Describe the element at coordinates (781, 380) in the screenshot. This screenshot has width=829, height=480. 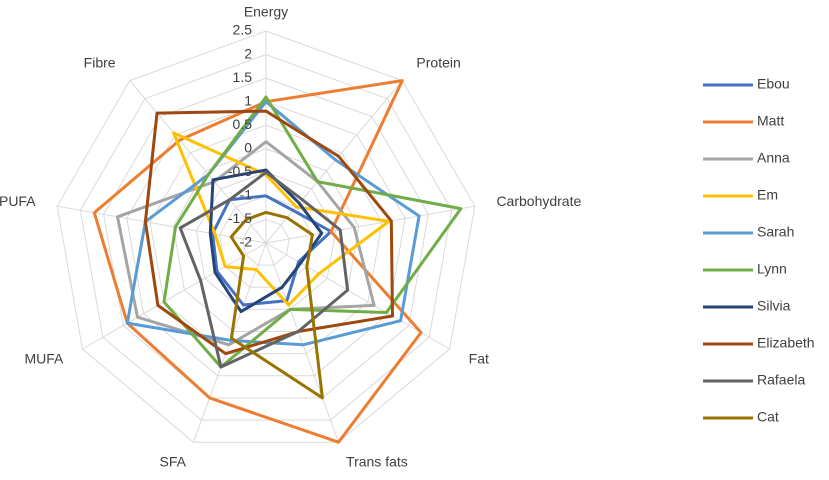
I see `legend-label: Rafaela` at that location.